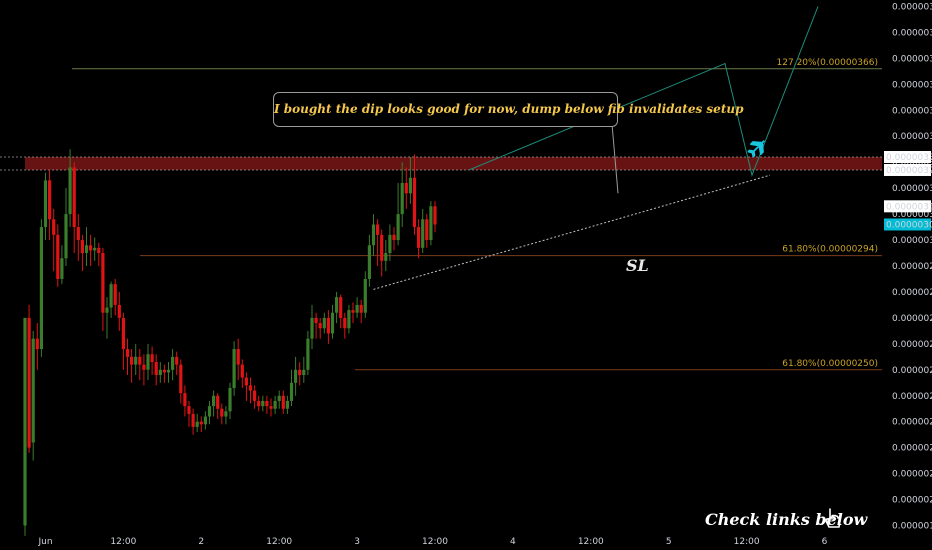 Image resolution: width=932 pixels, height=550 pixels. I want to click on y-axis-tick: 0.00000370, so click(912, 59).